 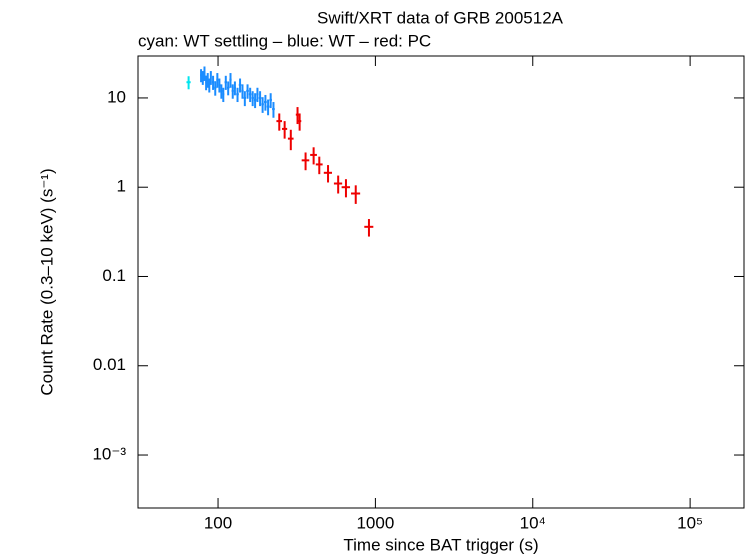 What do you see at coordinates (218, 522) in the screenshot?
I see `x-tick-label: 100` at bounding box center [218, 522].